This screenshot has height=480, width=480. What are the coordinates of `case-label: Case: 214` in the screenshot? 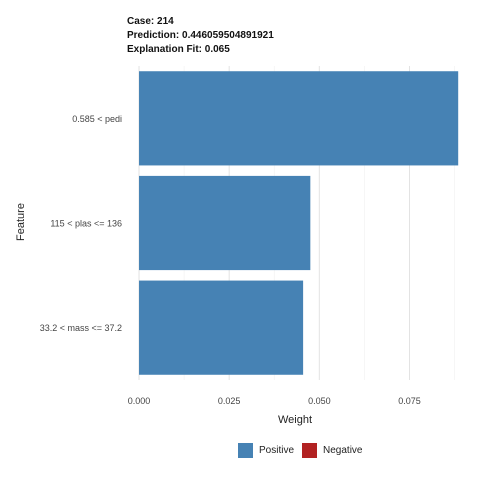 It's located at (150, 21).